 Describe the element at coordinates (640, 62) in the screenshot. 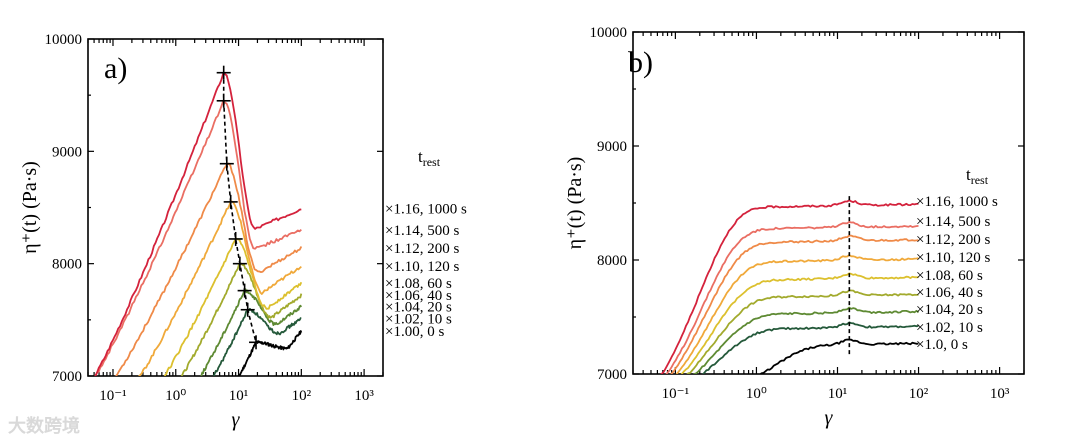

I see `panel-label: b)` at that location.